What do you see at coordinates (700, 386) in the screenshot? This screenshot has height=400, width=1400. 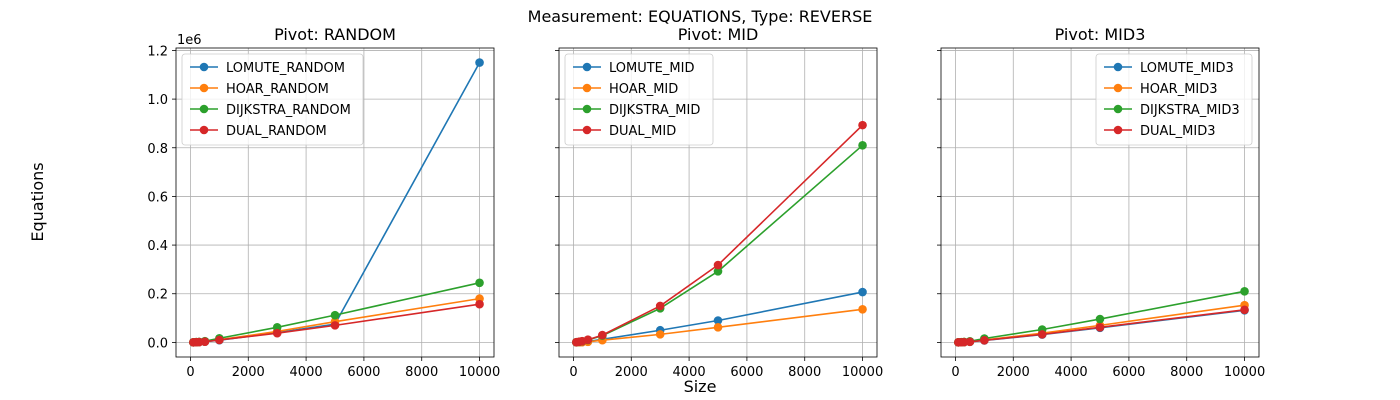 I see `figure-x-axis-label: Size` at bounding box center [700, 386].